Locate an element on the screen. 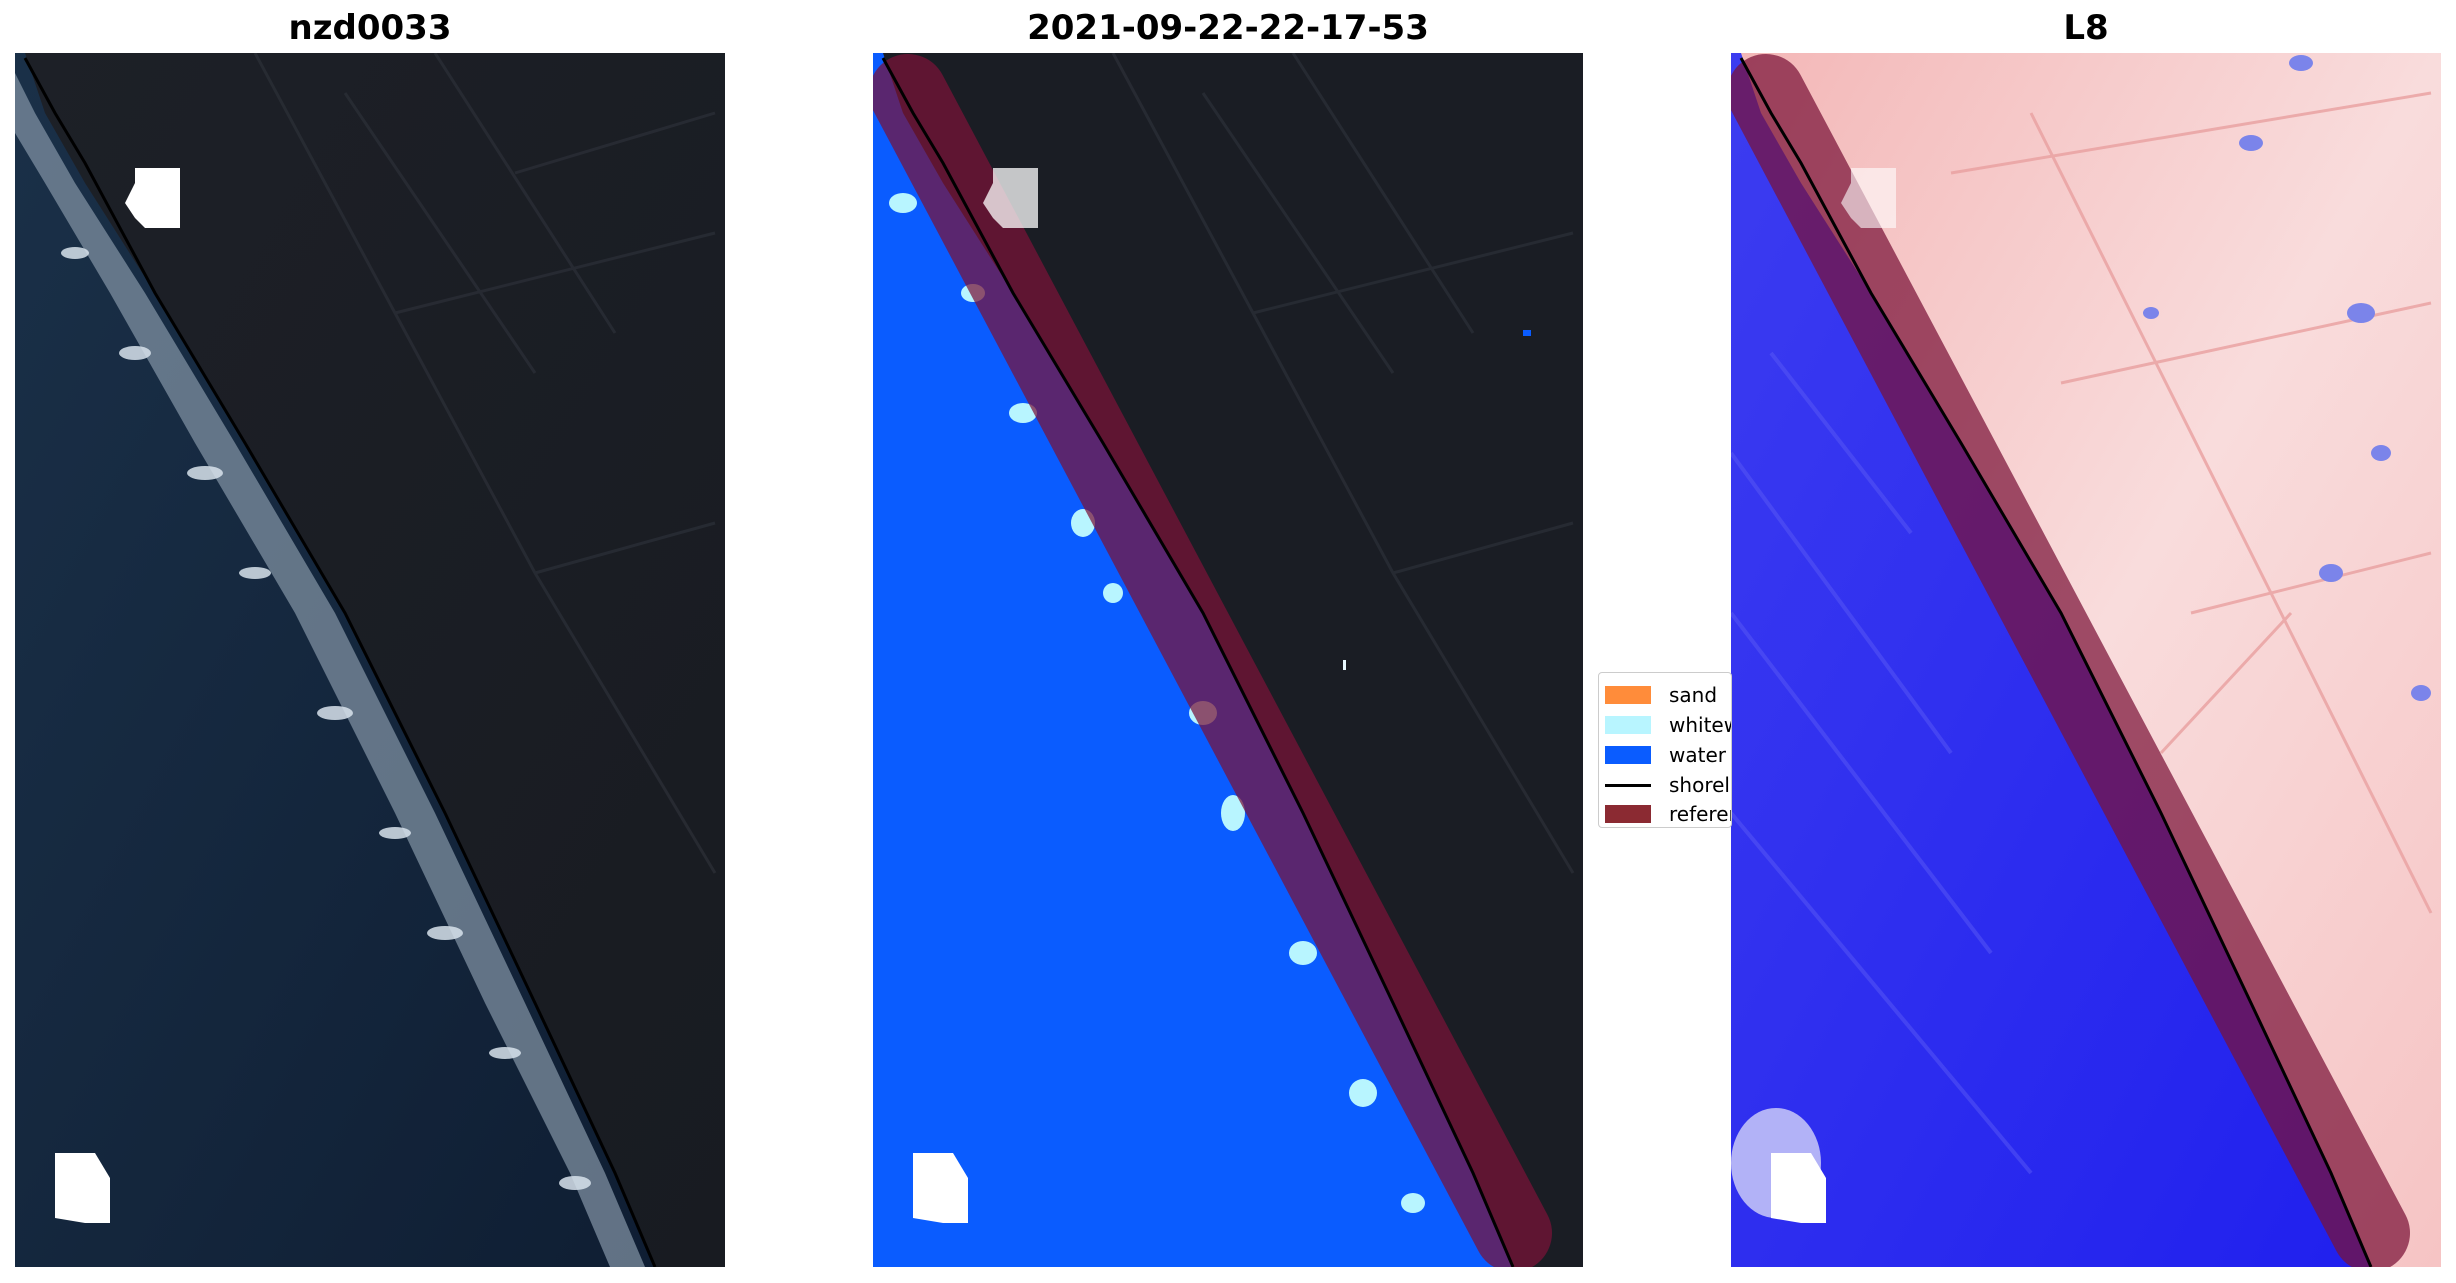 This screenshot has height=1283, width=2456. legend-swatch-water is located at coordinates (1628, 755).